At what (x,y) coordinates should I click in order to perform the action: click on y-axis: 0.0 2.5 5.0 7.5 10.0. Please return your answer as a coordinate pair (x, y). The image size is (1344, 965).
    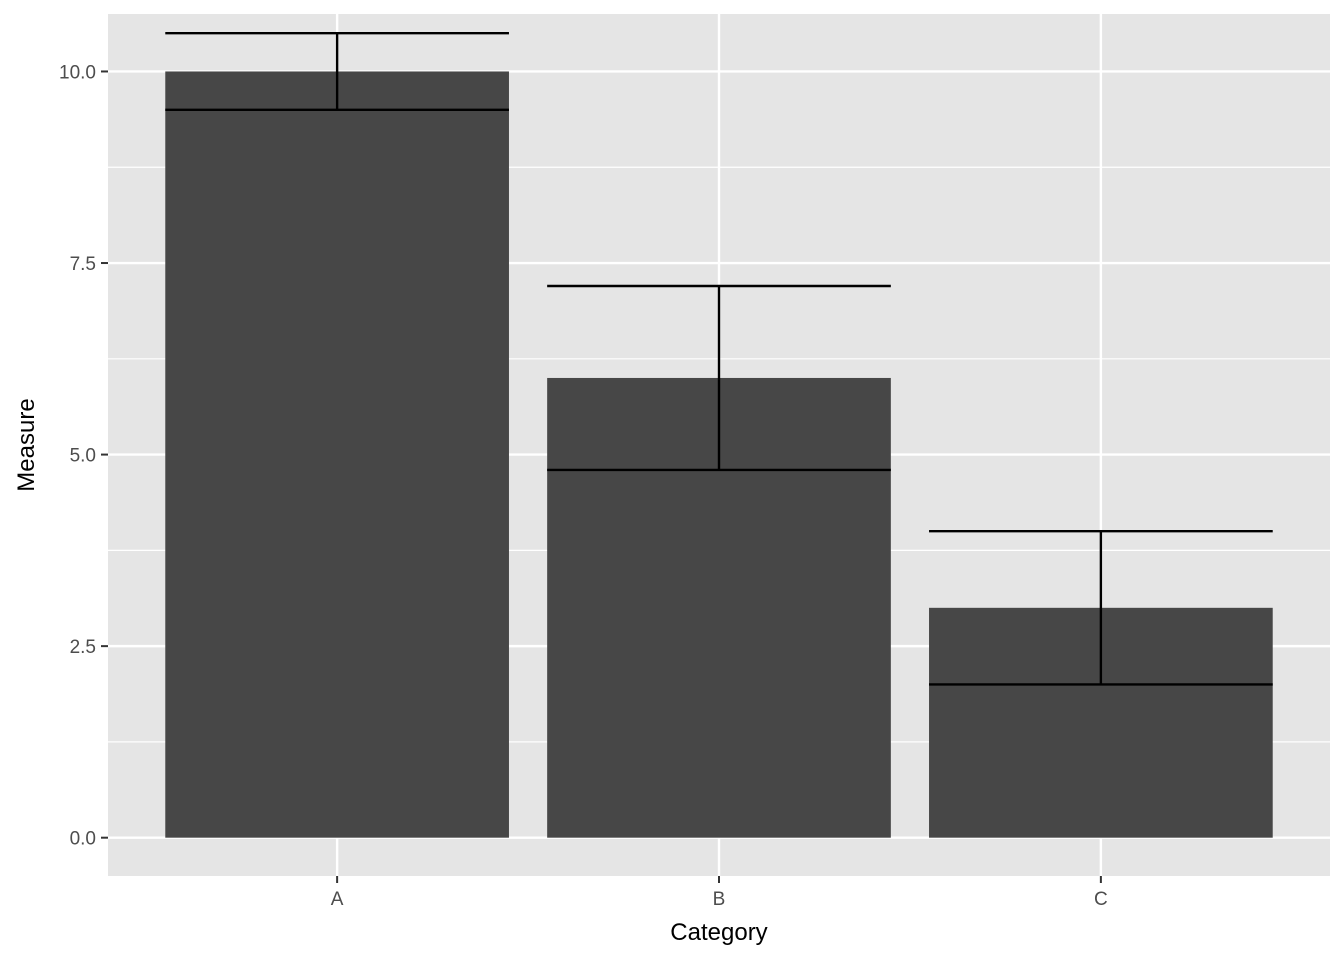
    Looking at the image, I should click on (83, 456).